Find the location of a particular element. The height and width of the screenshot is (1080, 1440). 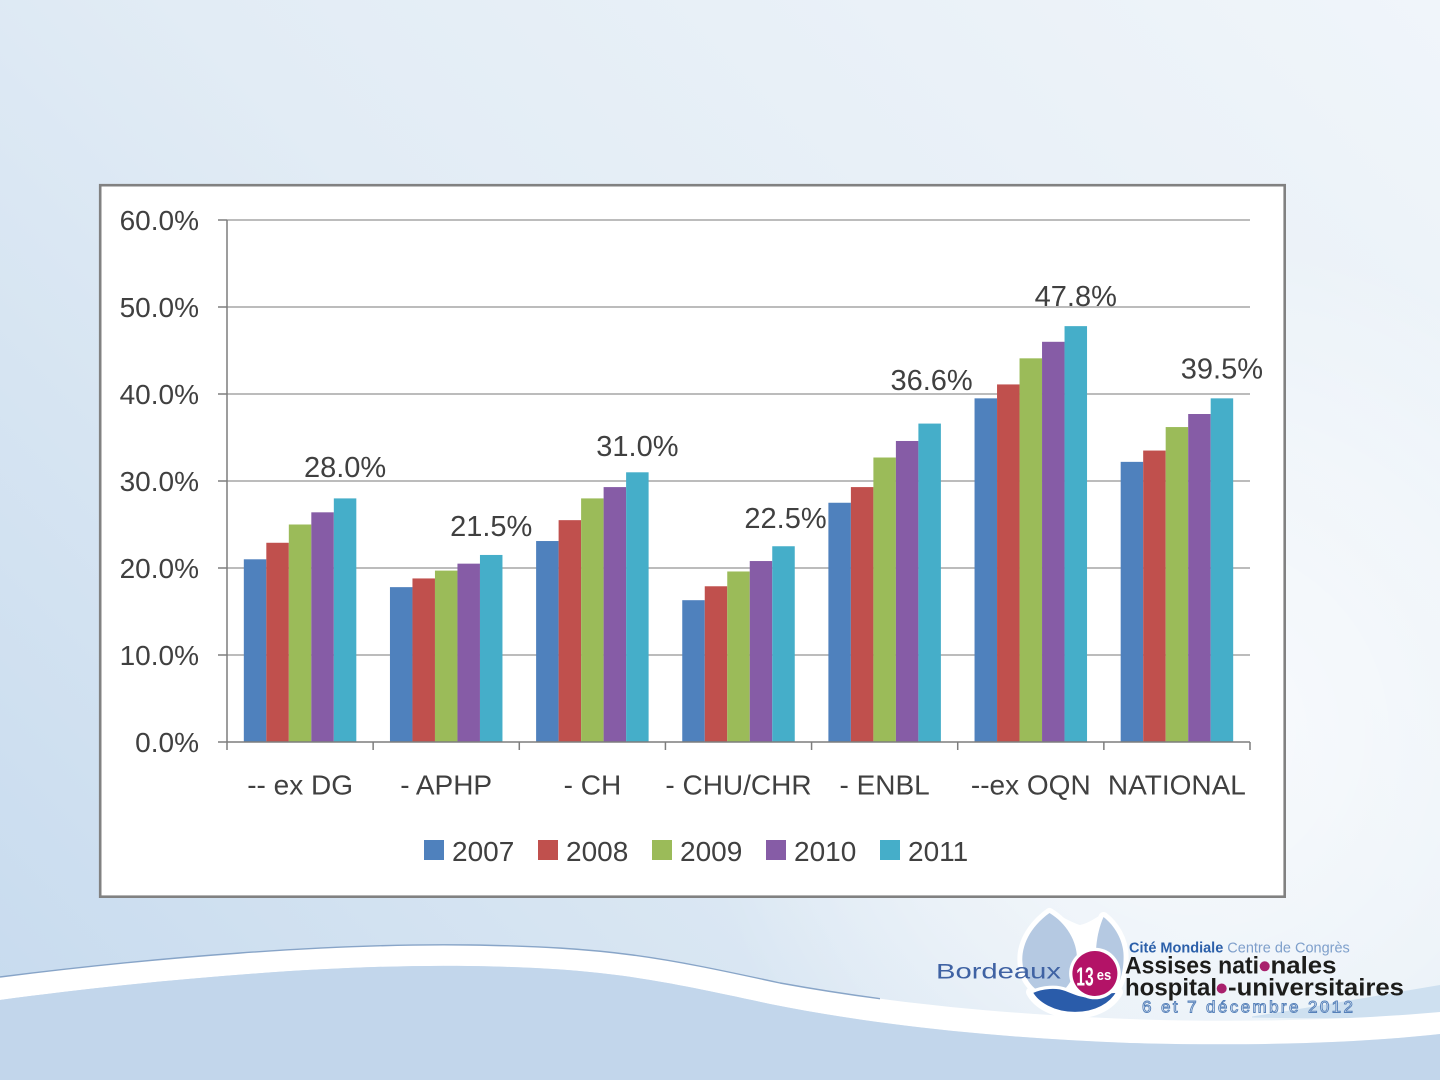

svg-text: 20.0% is located at coordinates (159, 568).